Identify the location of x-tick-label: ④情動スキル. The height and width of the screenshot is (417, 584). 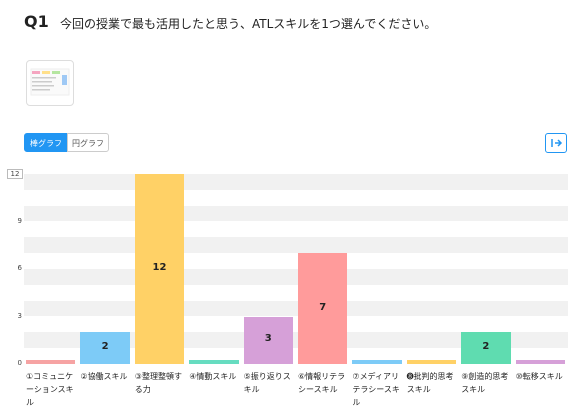
(213, 376).